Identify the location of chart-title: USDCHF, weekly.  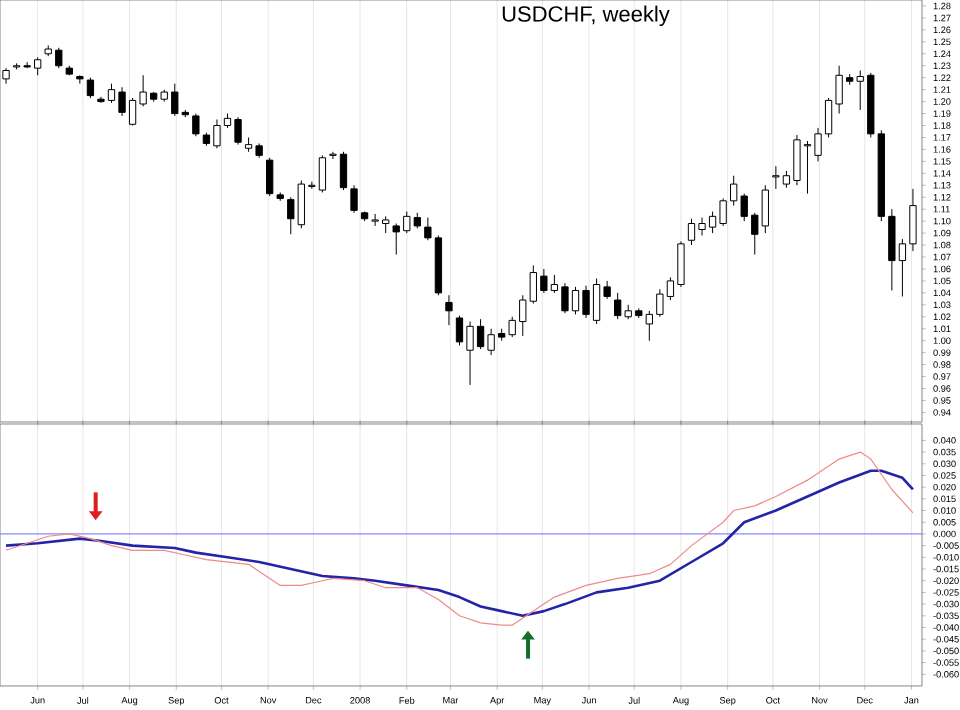
(586, 16).